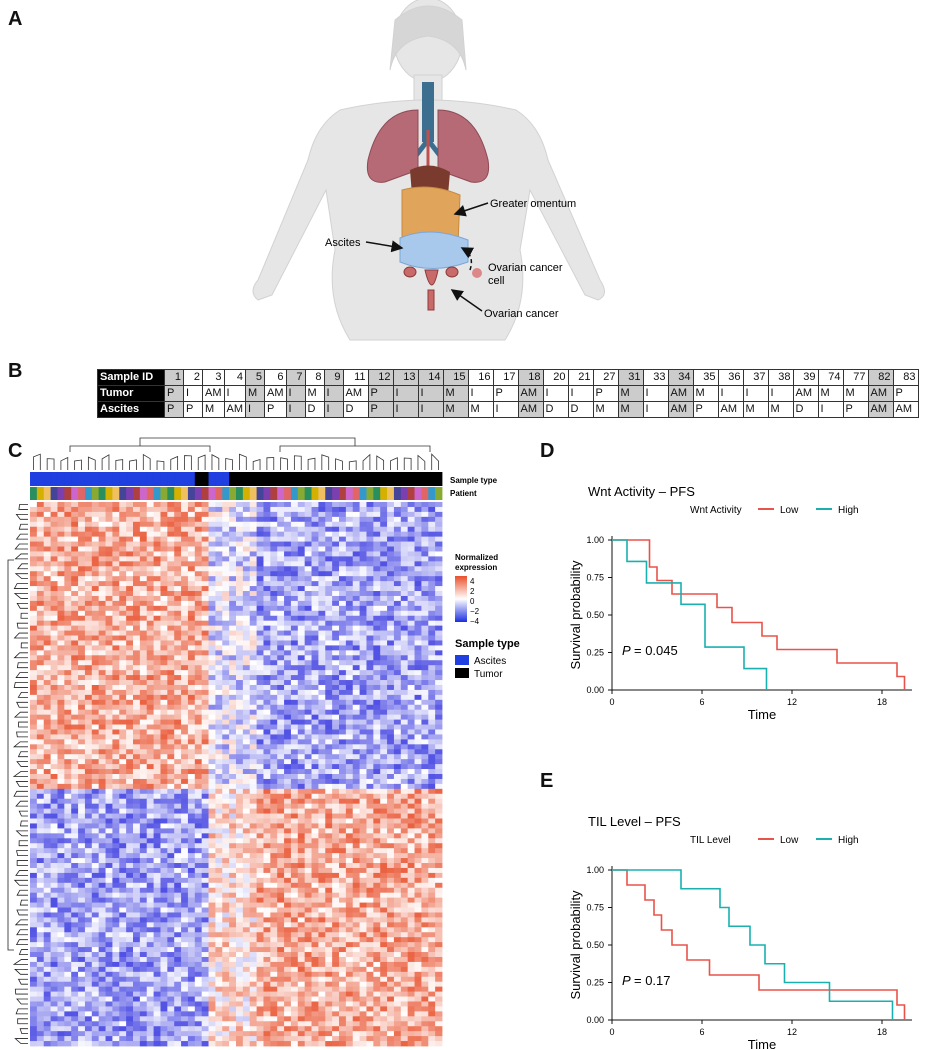 The image size is (939, 1050). I want to click on legend-colorbar, so click(461, 599).